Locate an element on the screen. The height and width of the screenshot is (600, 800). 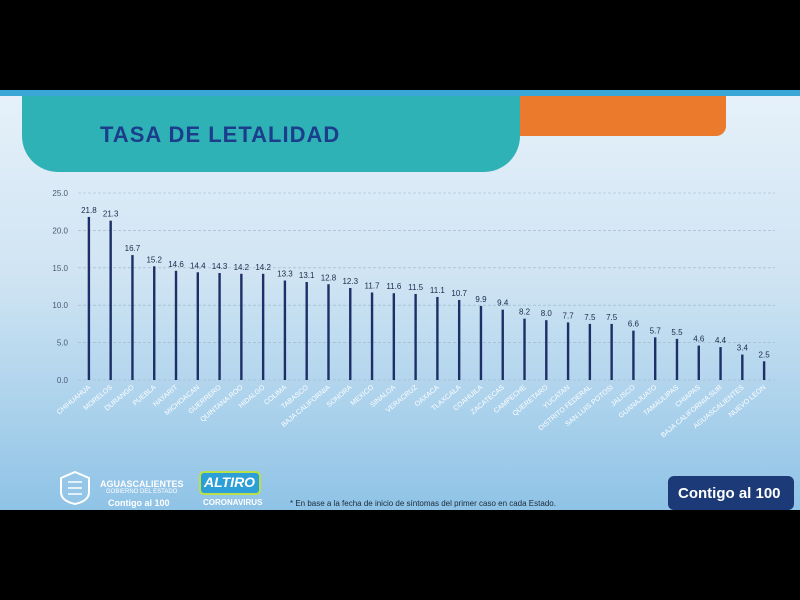
data-label: 11.7 is located at coordinates (373, 285).